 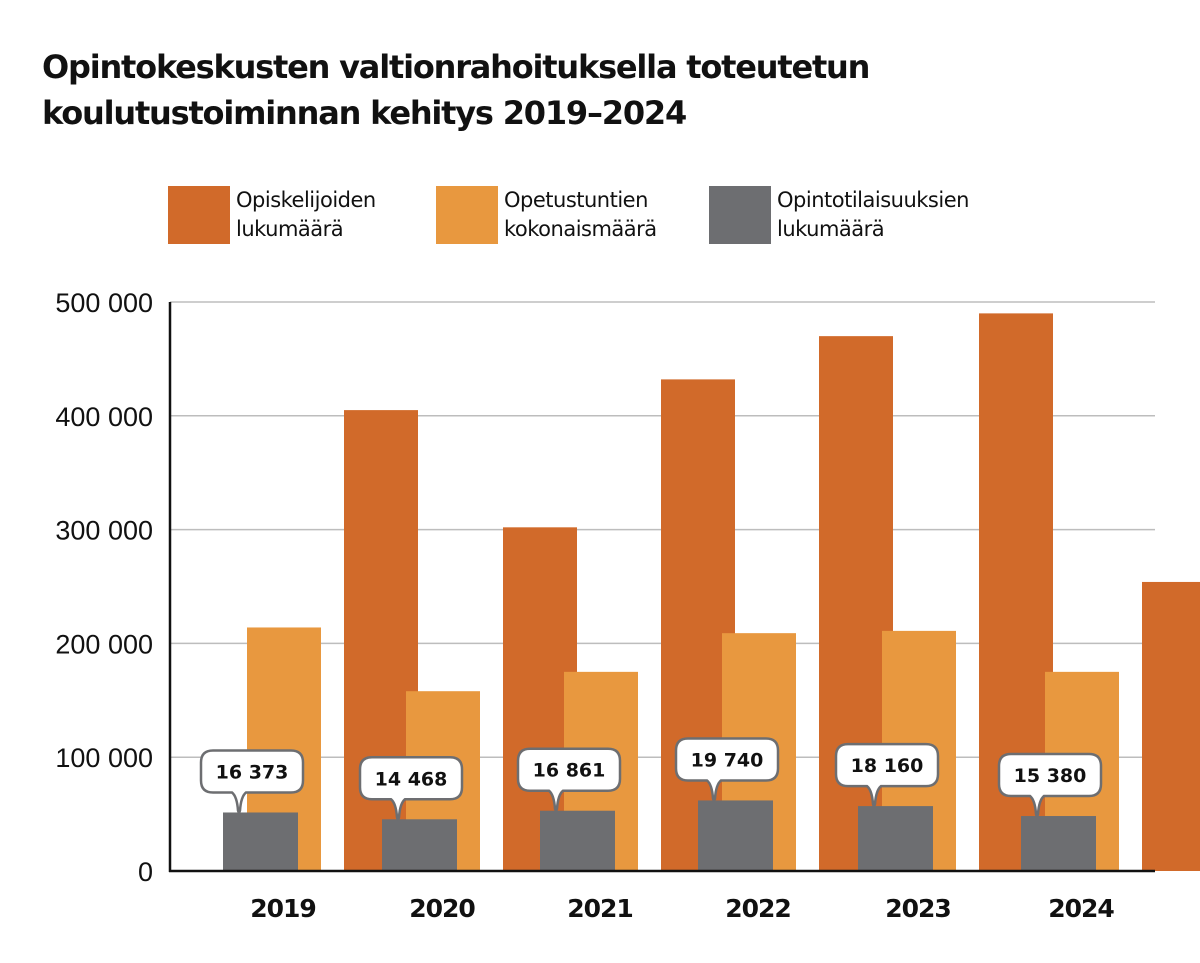 I want to click on legend-item-students: Opiskelijoiden lukumäärä, so click(x=272, y=215).